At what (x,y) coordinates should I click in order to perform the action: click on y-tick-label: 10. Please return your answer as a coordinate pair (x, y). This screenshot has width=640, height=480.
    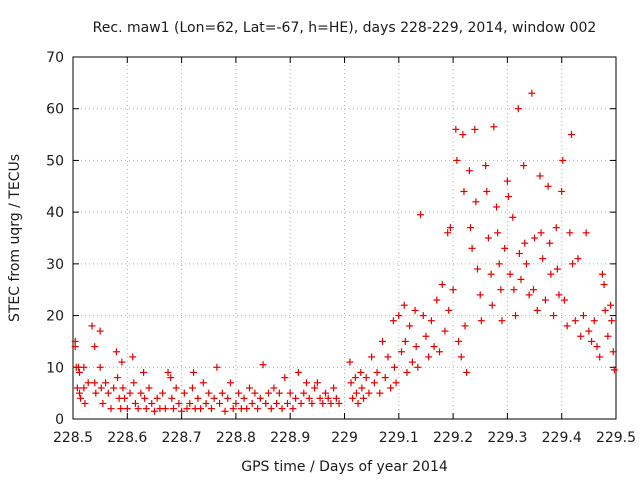
    Looking at the image, I should click on (55, 368).